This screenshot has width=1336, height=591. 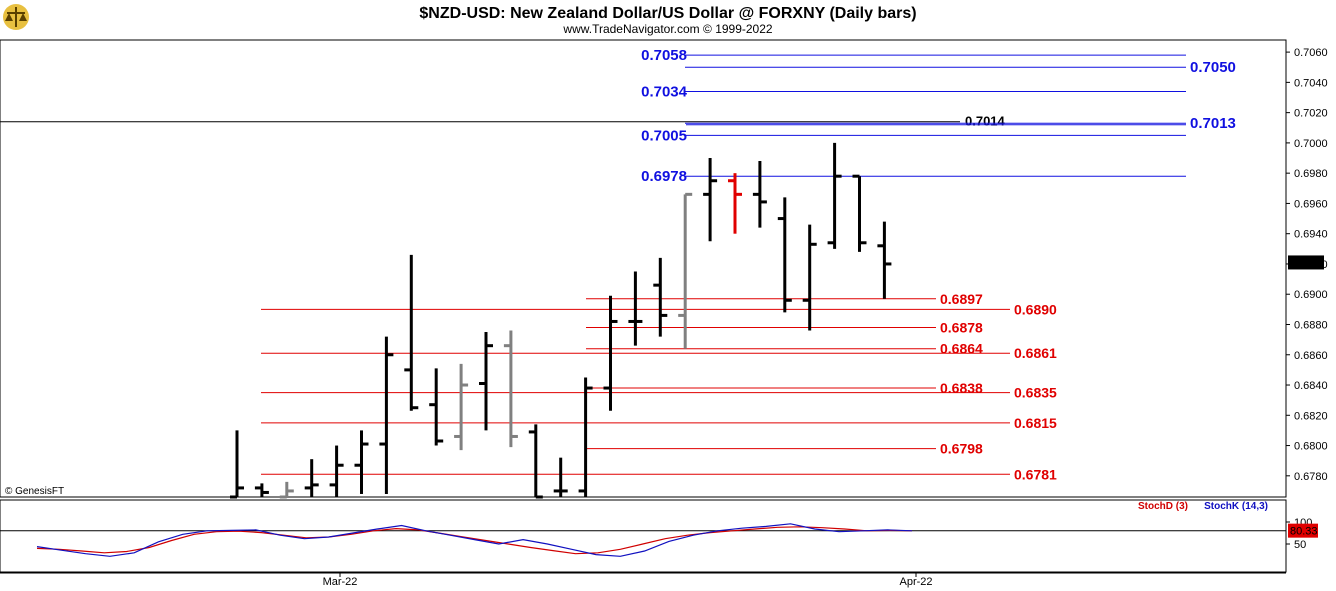 I want to click on level-label: 0.6864, so click(x=961, y=349).